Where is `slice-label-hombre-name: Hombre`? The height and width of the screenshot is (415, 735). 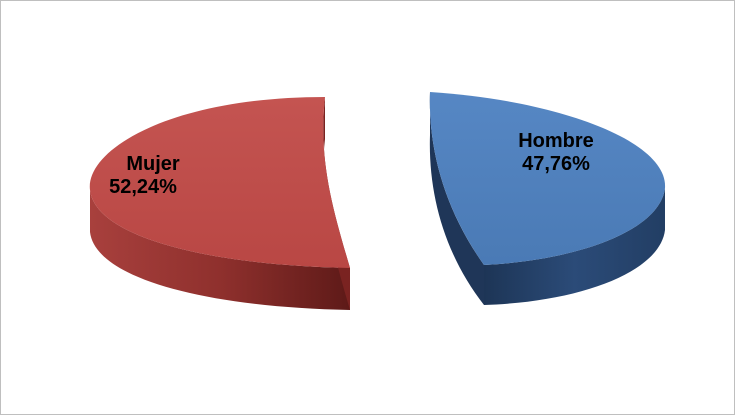 slice-label-hombre-name: Hombre is located at coordinates (556, 141).